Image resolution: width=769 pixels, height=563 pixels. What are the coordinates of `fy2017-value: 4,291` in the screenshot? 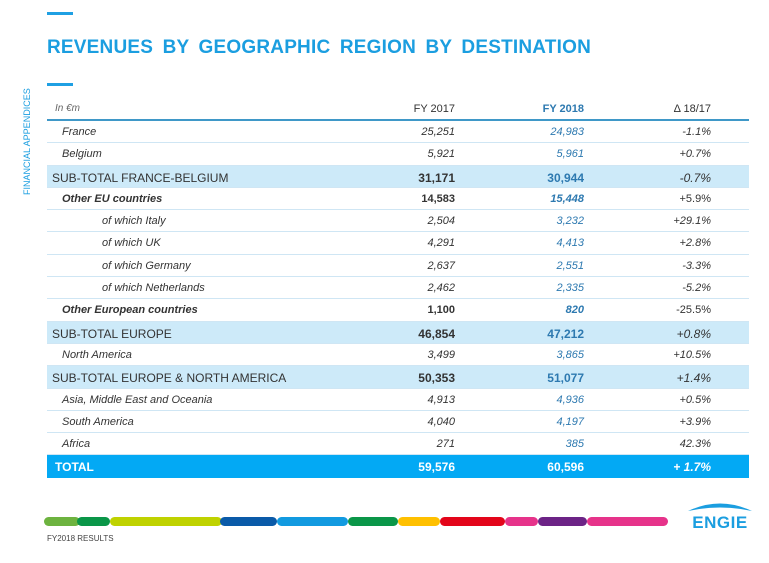 It's located at (441, 243).